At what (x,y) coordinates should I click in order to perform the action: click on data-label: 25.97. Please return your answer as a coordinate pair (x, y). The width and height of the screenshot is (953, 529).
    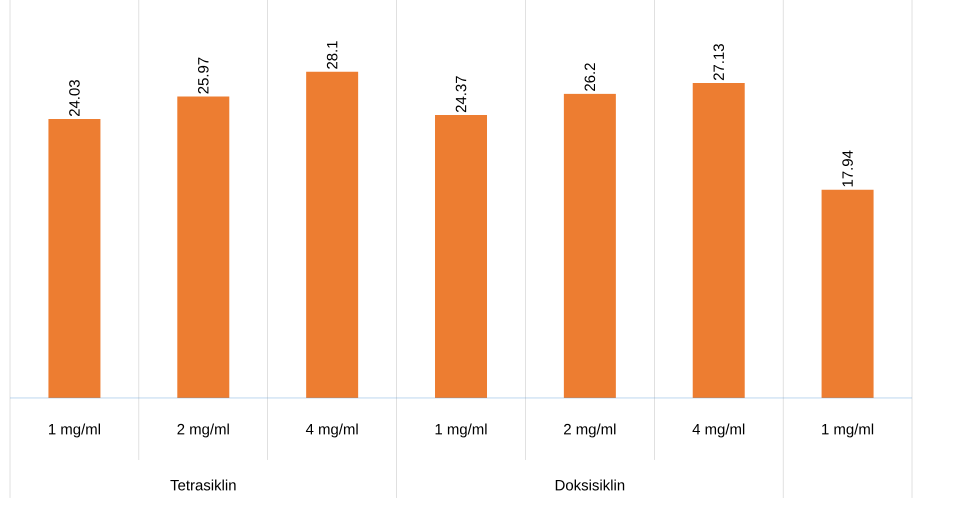
    Looking at the image, I should click on (203, 76).